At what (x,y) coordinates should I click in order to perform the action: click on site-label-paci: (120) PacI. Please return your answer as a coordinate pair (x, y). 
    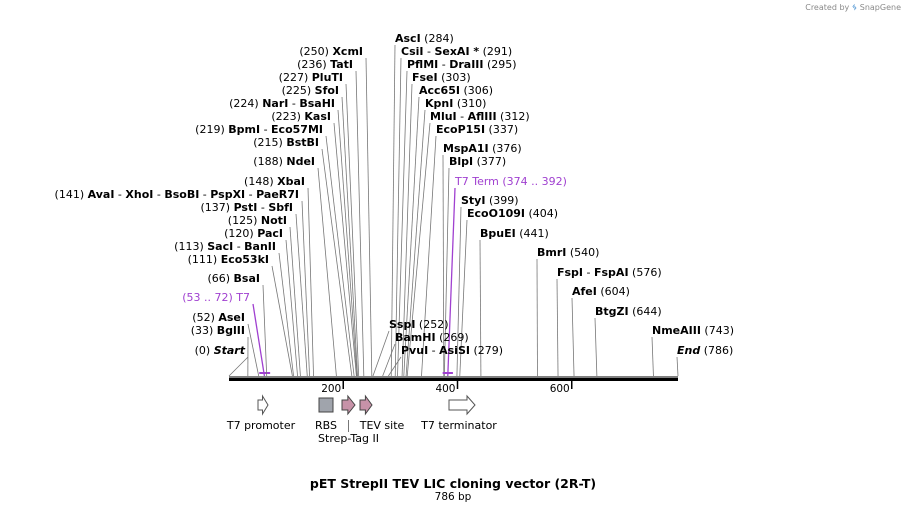
    Looking at the image, I should click on (253, 233).